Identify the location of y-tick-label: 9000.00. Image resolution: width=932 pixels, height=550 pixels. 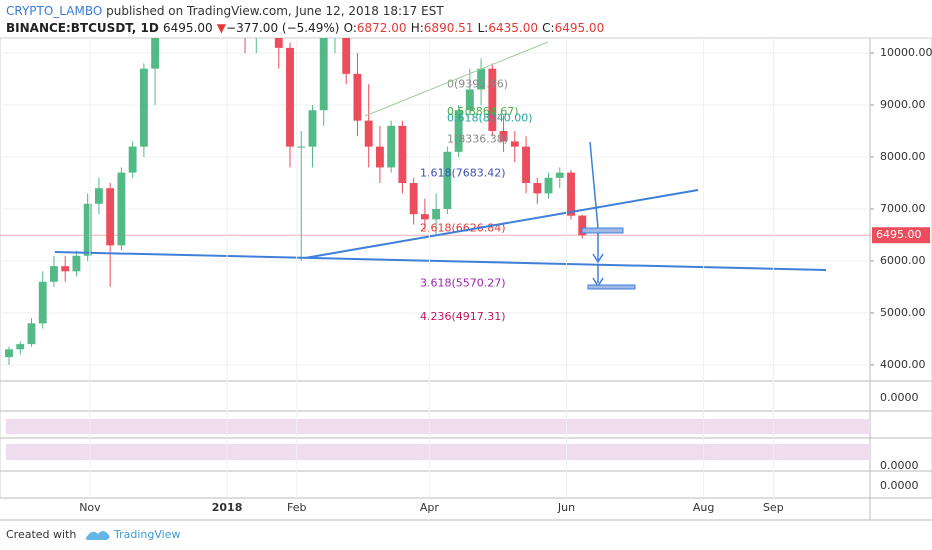
(903, 104).